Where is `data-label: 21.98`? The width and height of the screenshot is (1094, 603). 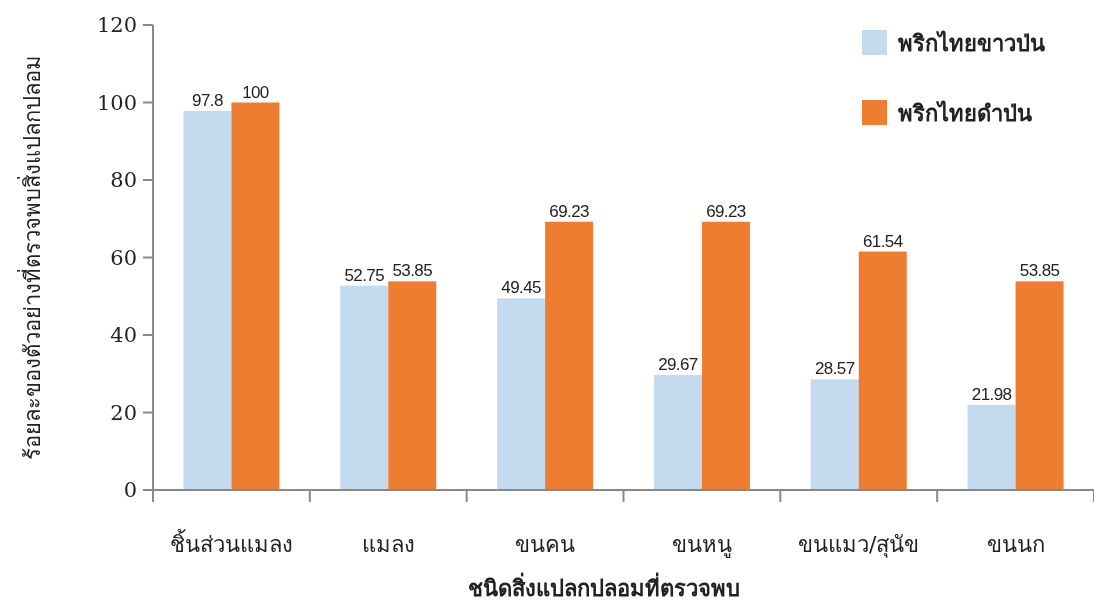
data-label: 21.98 is located at coordinates (991, 394).